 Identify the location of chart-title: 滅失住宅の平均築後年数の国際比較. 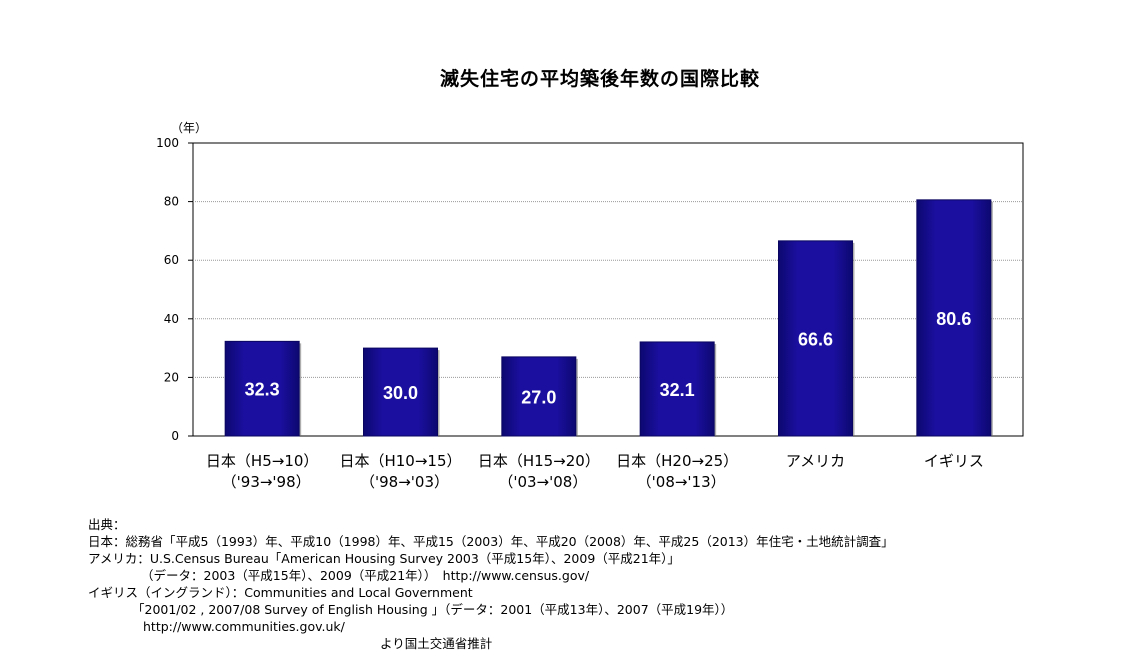
(599, 79).